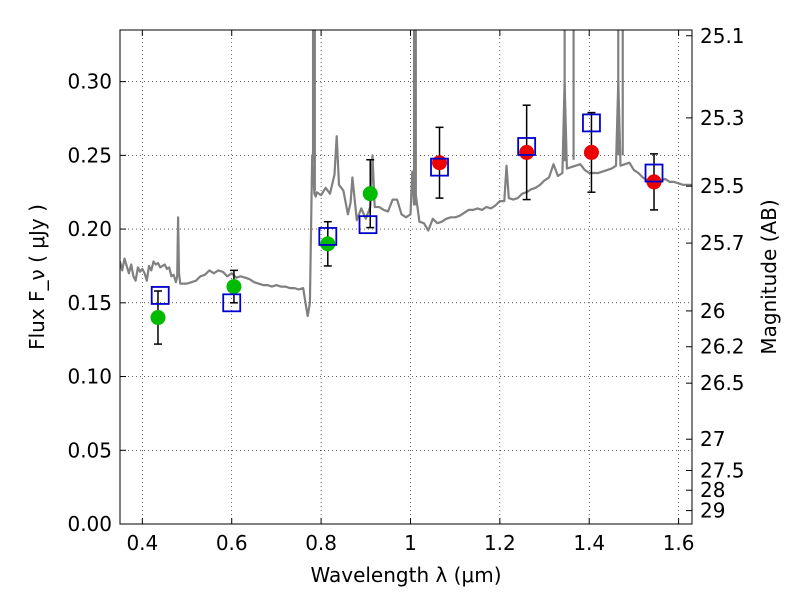  Describe the element at coordinates (89, 82) in the screenshot. I see `y-tick-label: 0.30` at that location.